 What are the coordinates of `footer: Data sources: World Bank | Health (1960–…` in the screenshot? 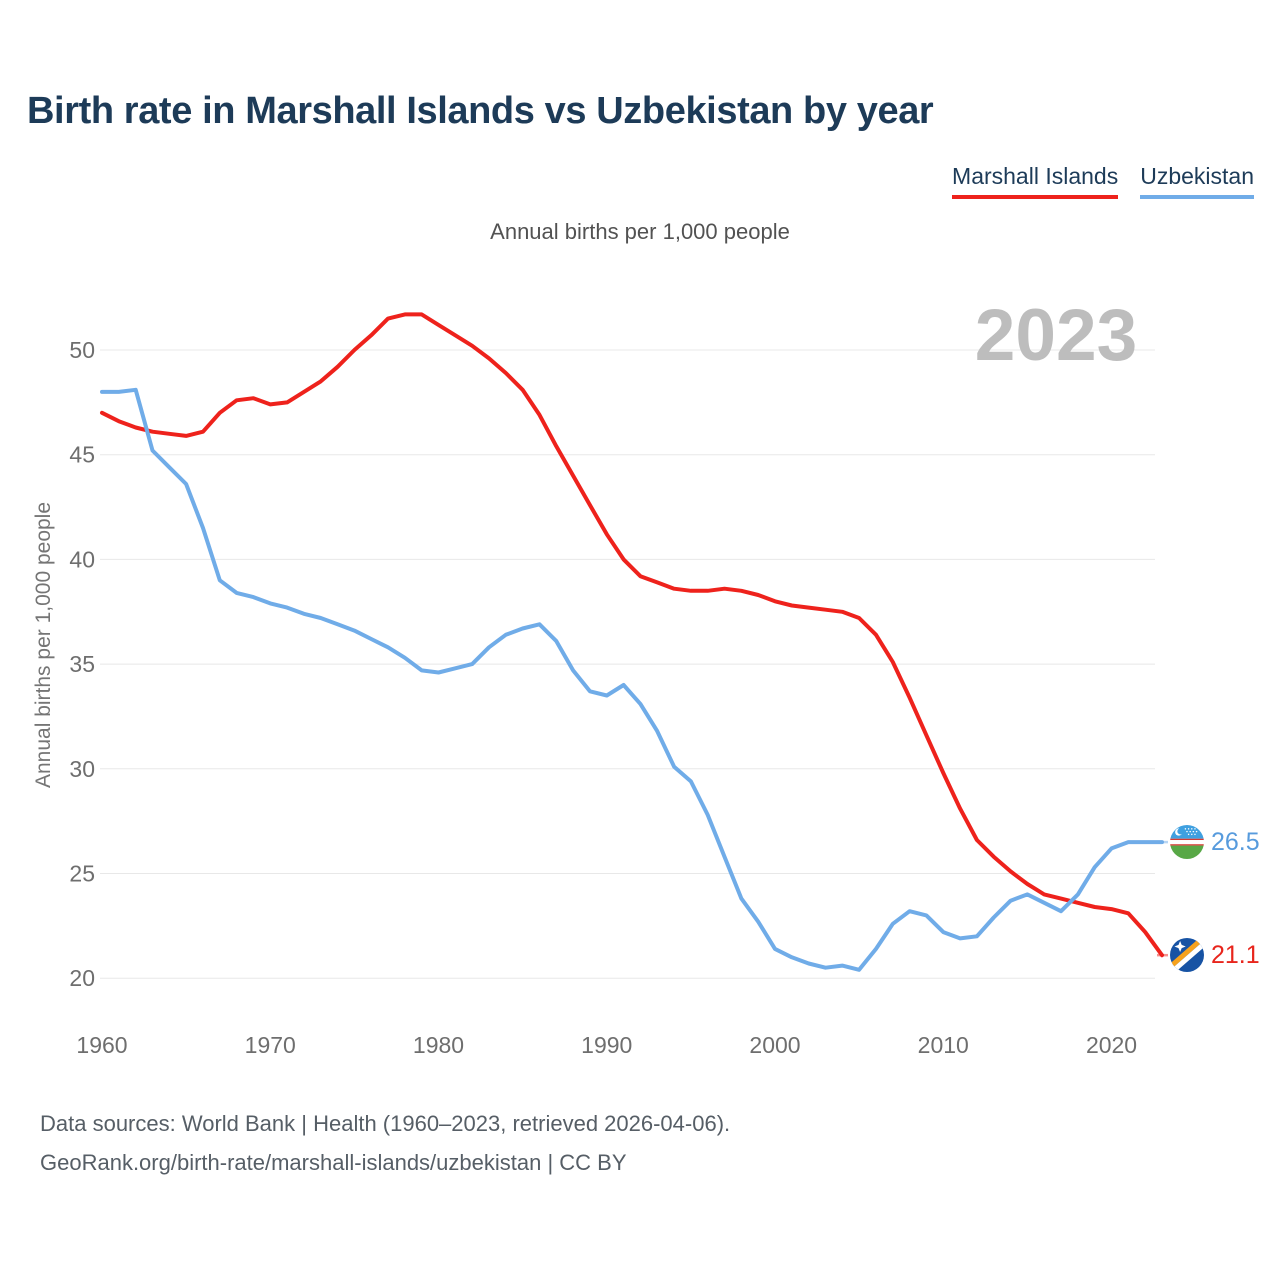 It's located at (385, 1143).